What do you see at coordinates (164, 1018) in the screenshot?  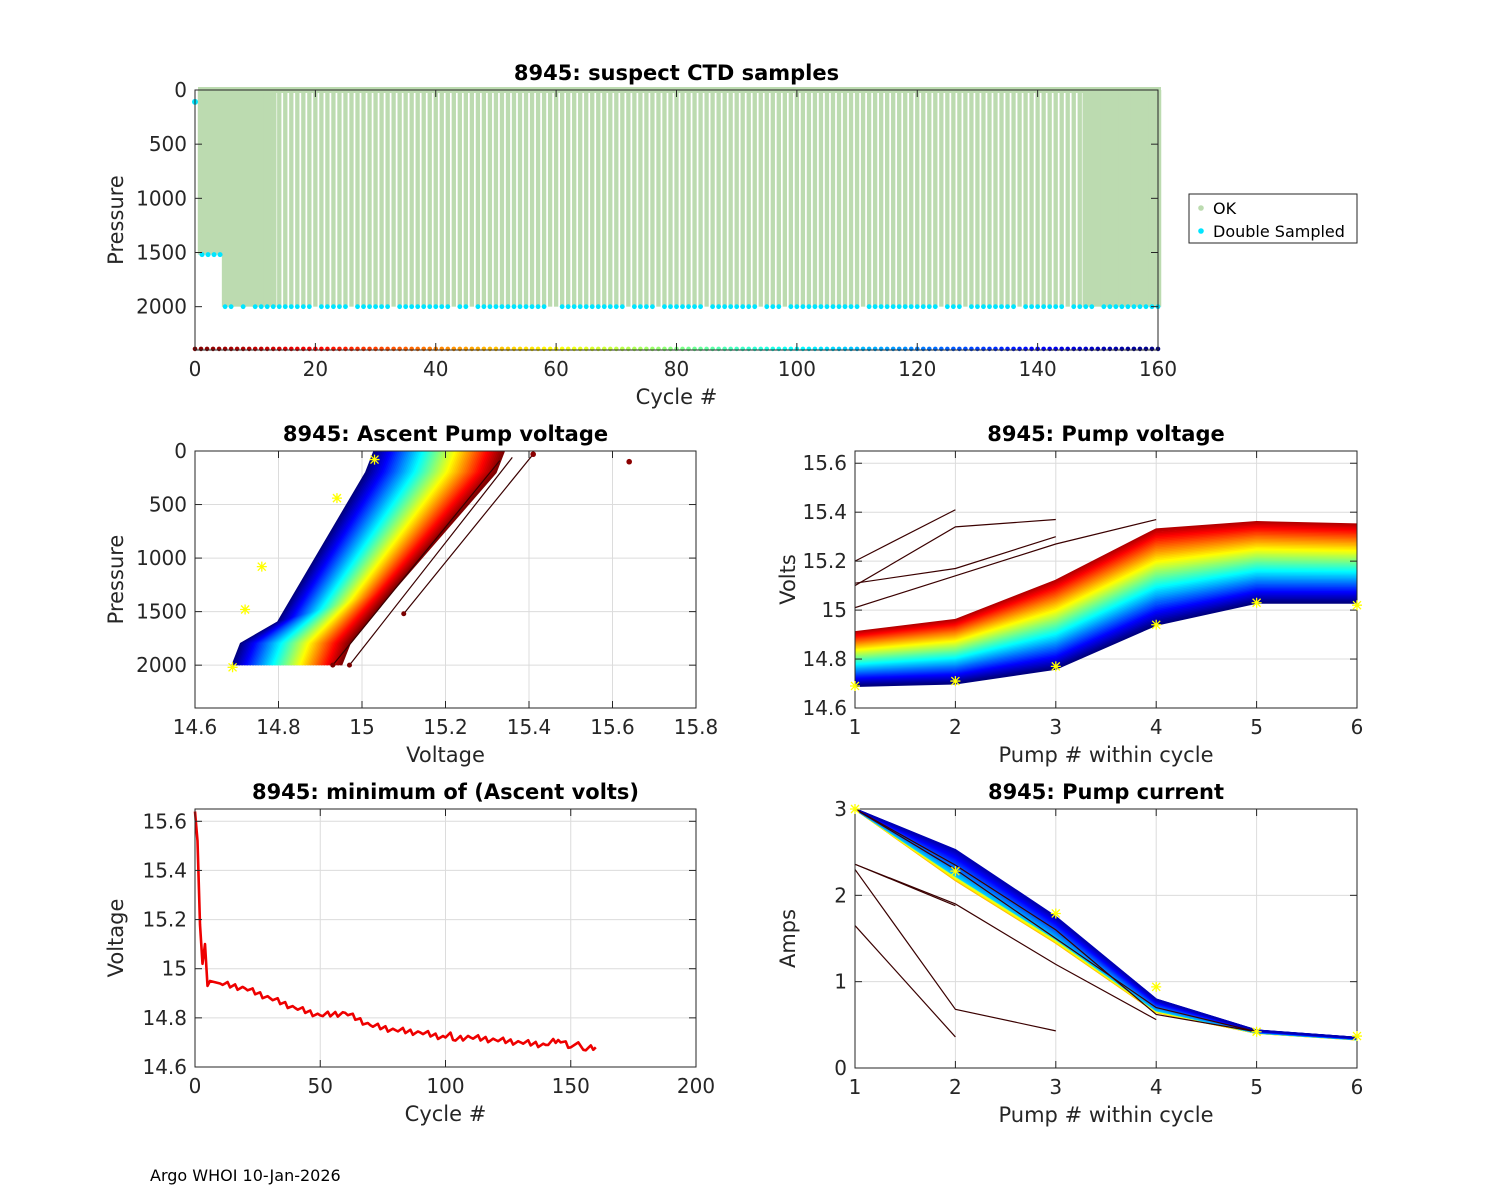 I see `y-tick-label: 14.8` at bounding box center [164, 1018].